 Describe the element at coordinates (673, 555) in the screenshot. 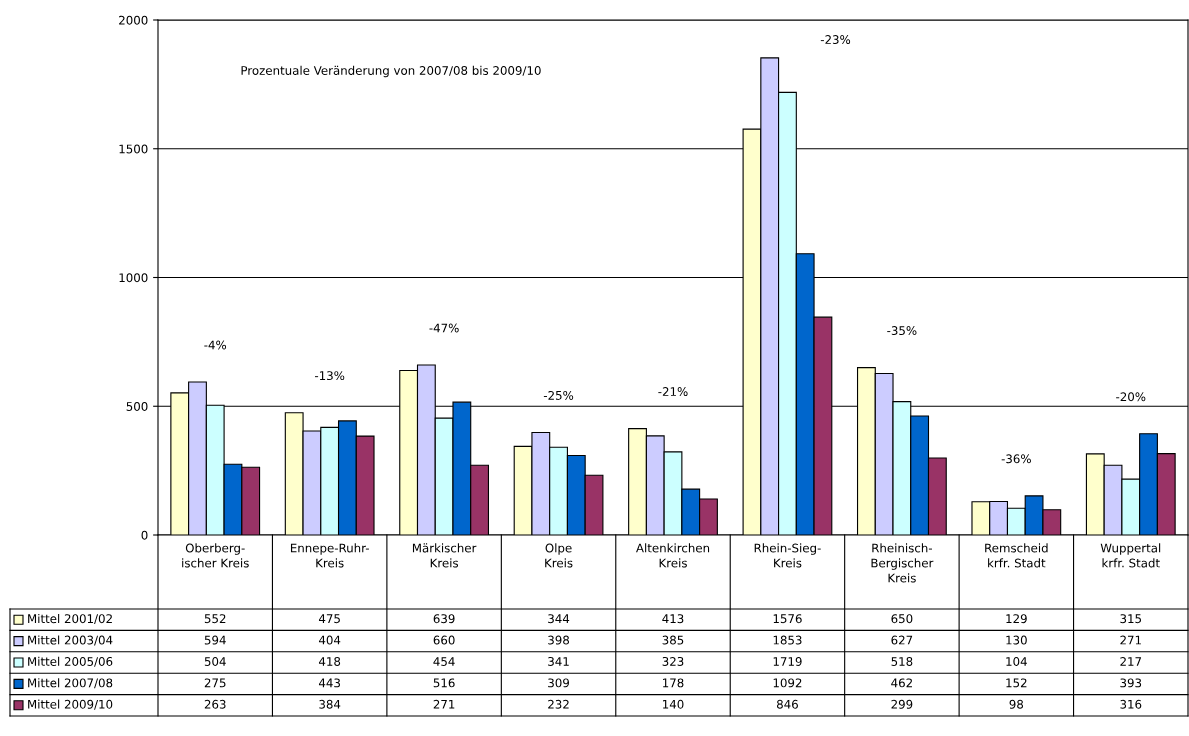

I see `x-tick-label: Altenkirchen Kreis` at that location.